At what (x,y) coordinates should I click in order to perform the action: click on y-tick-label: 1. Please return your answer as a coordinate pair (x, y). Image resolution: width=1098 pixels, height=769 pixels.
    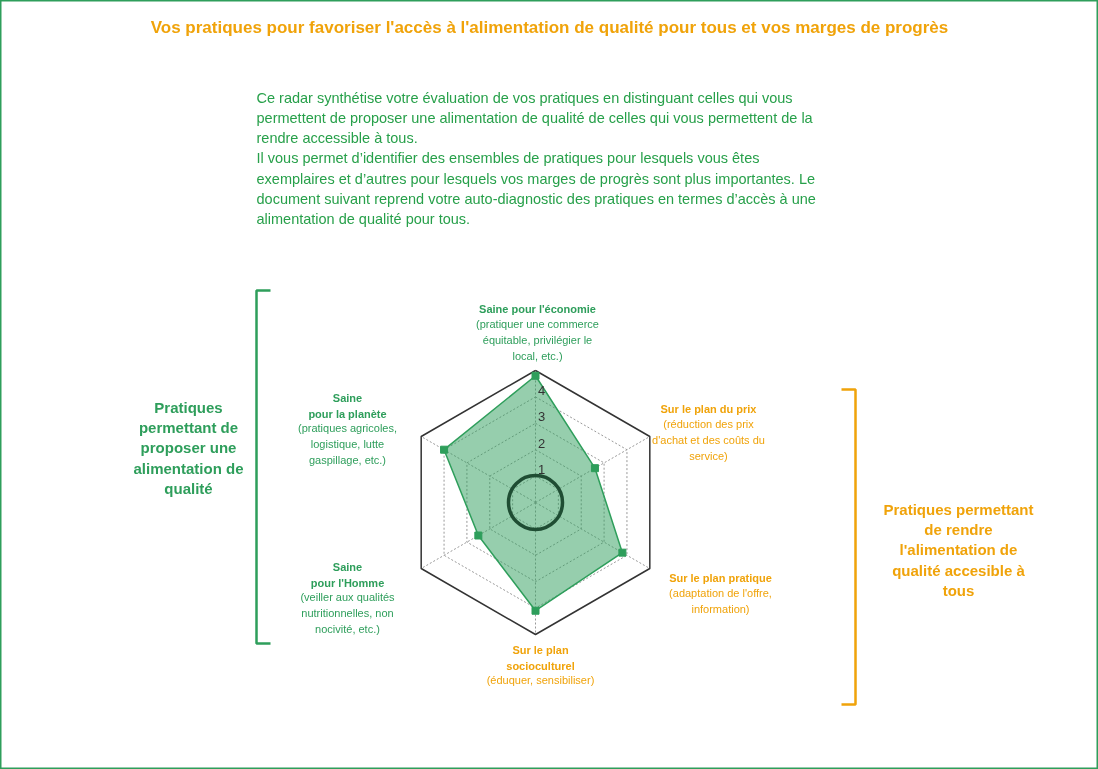
    Looking at the image, I should click on (541, 470).